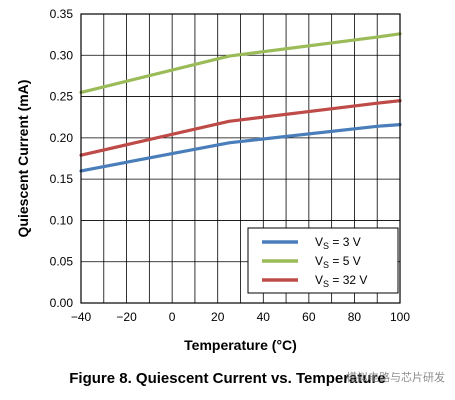  Describe the element at coordinates (309, 317) in the screenshot. I see `x-tick-label: 60` at that location.